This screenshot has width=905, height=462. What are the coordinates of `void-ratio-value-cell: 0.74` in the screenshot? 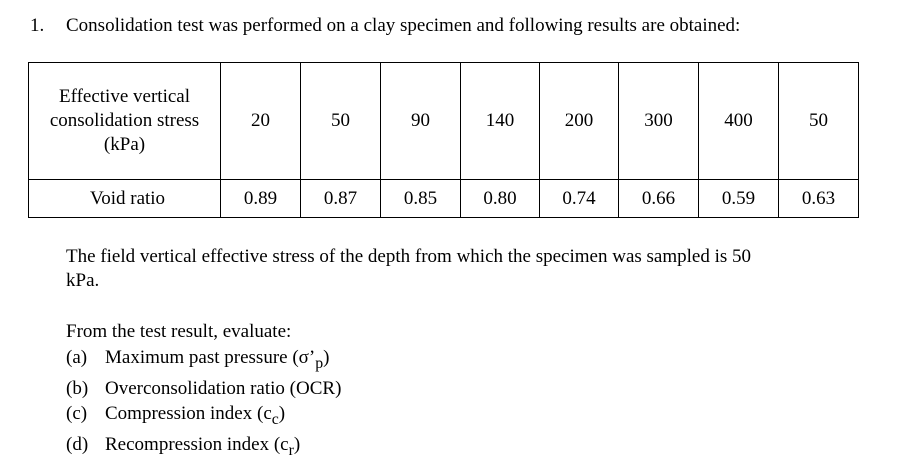 It's located at (579, 198).